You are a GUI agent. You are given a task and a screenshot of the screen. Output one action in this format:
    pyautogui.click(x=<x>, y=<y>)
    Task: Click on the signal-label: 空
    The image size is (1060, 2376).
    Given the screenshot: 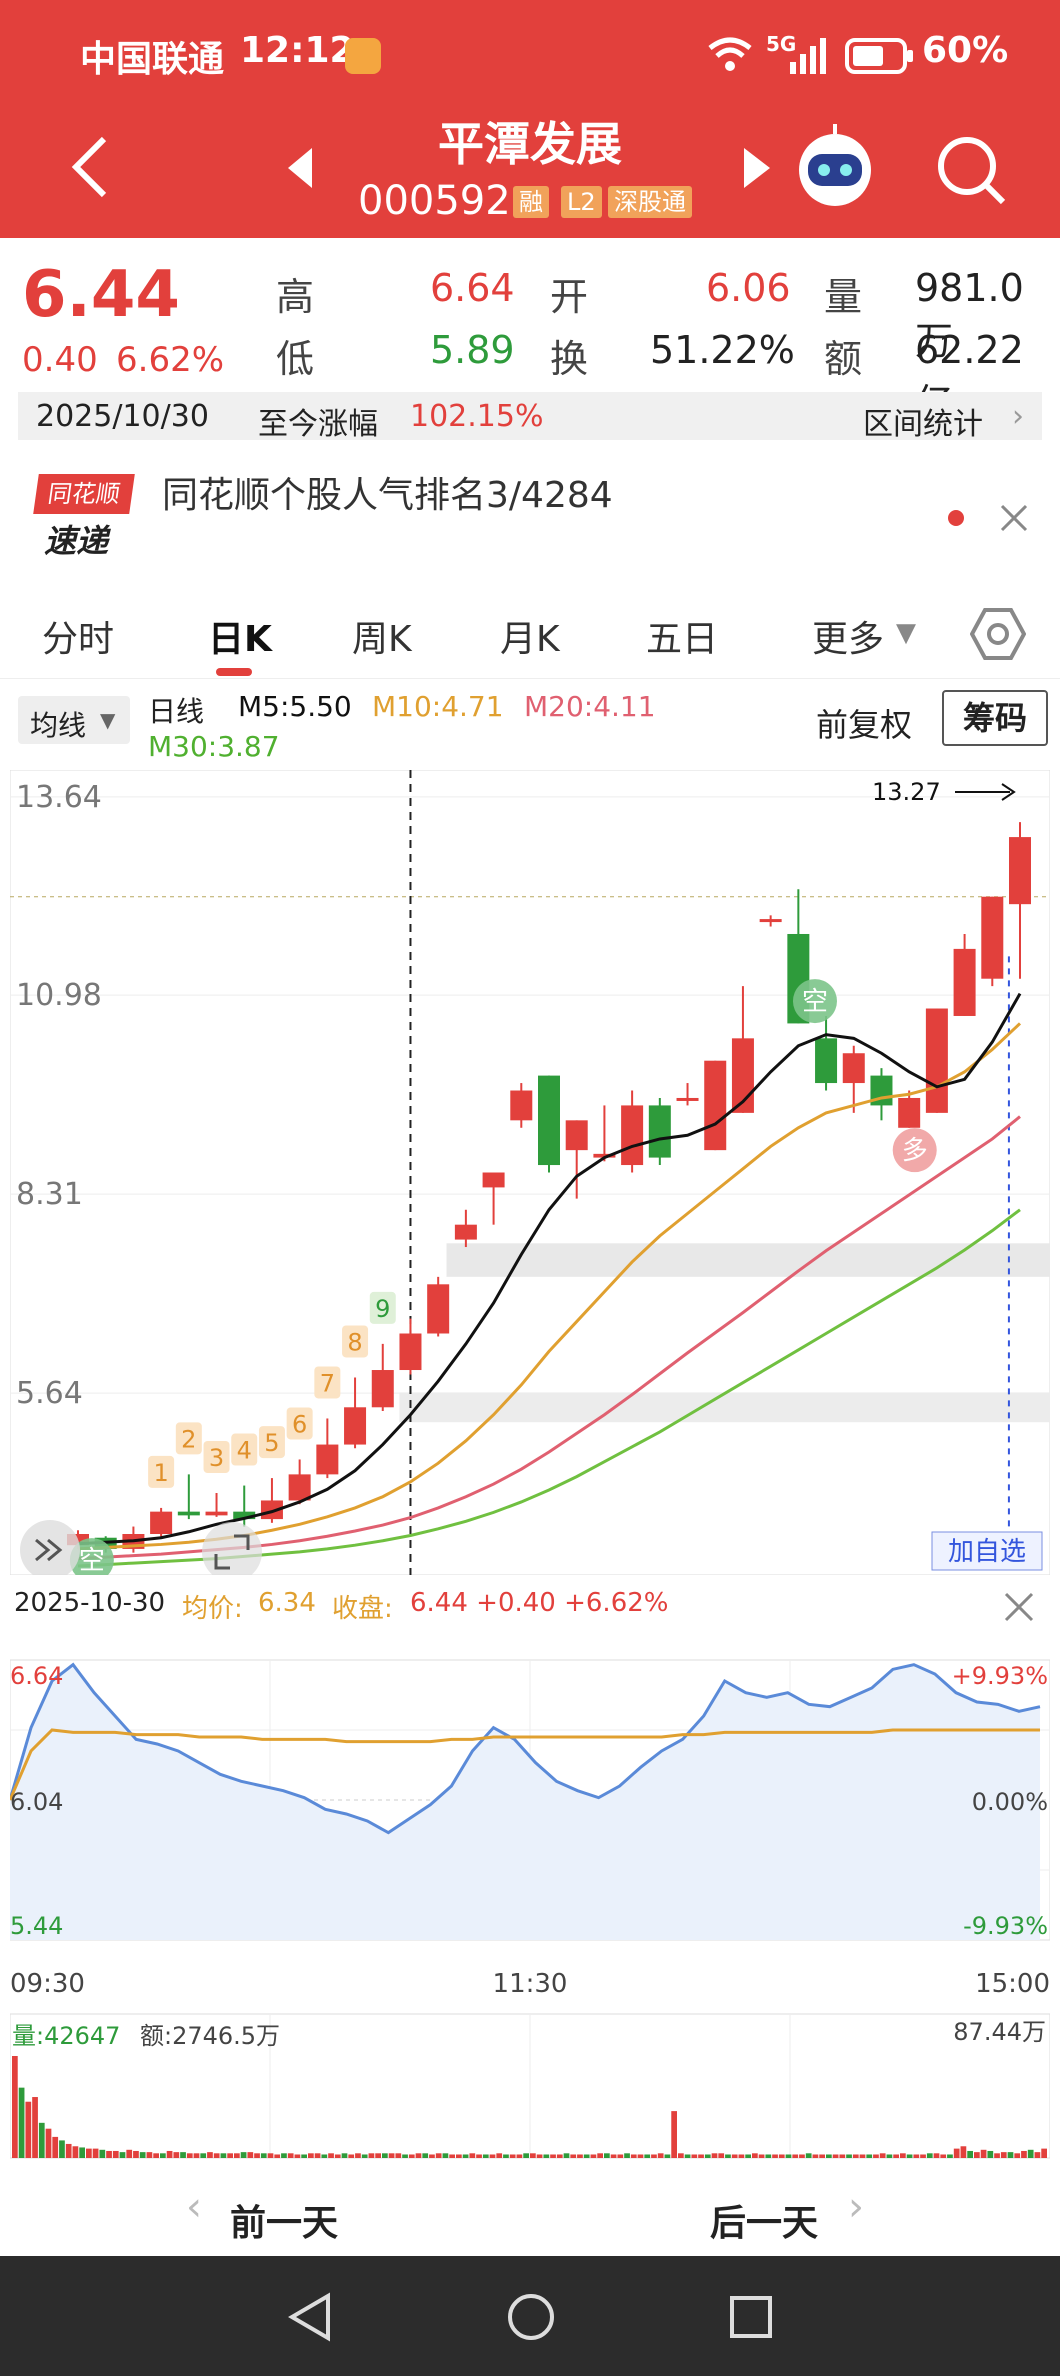 What is the action you would take?
    pyautogui.click(x=815, y=1002)
    